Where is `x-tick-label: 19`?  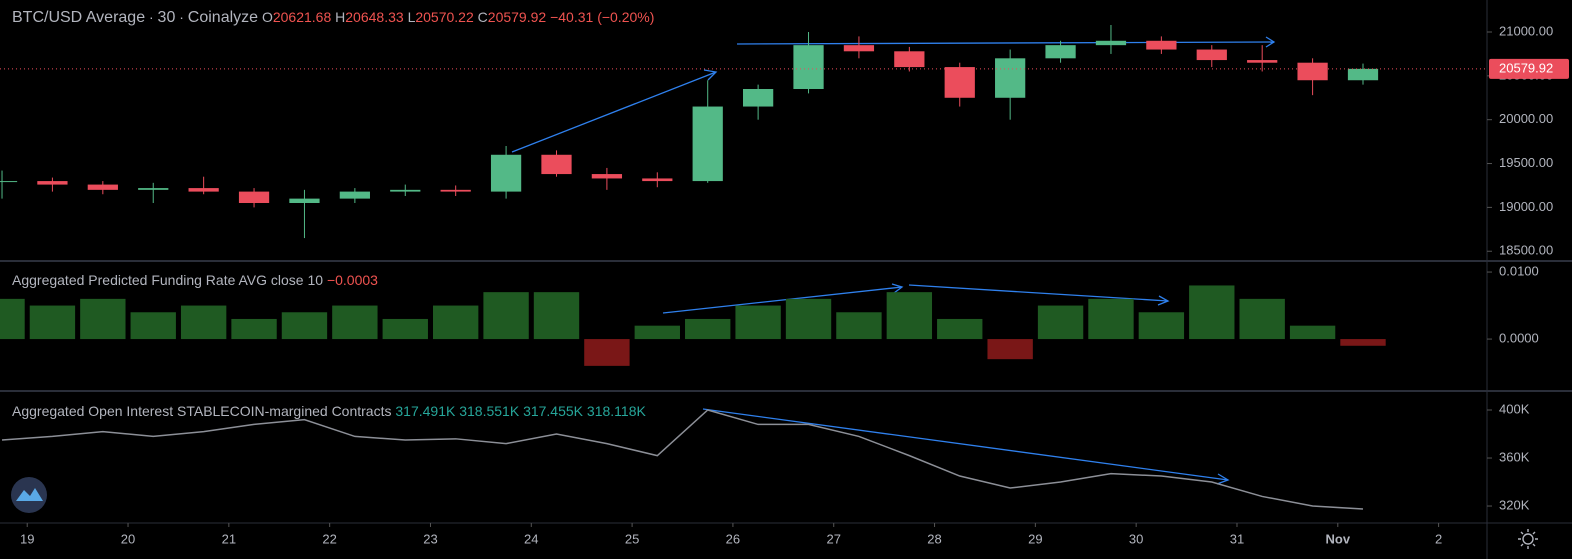
x-tick-label: 19 is located at coordinates (27, 538).